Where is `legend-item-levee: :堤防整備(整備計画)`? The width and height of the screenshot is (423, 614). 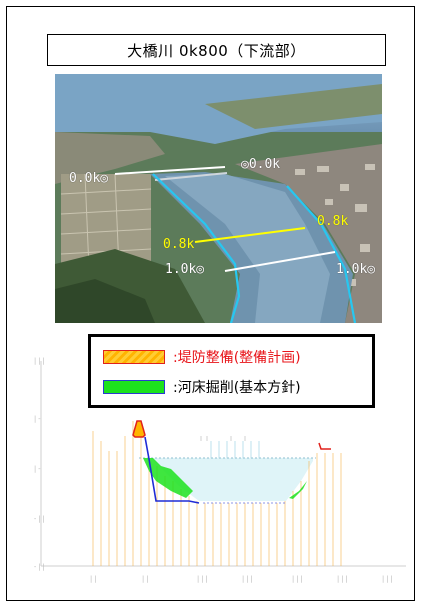
legend-item-levee: :堤防整備(整備計画) is located at coordinates (202, 357).